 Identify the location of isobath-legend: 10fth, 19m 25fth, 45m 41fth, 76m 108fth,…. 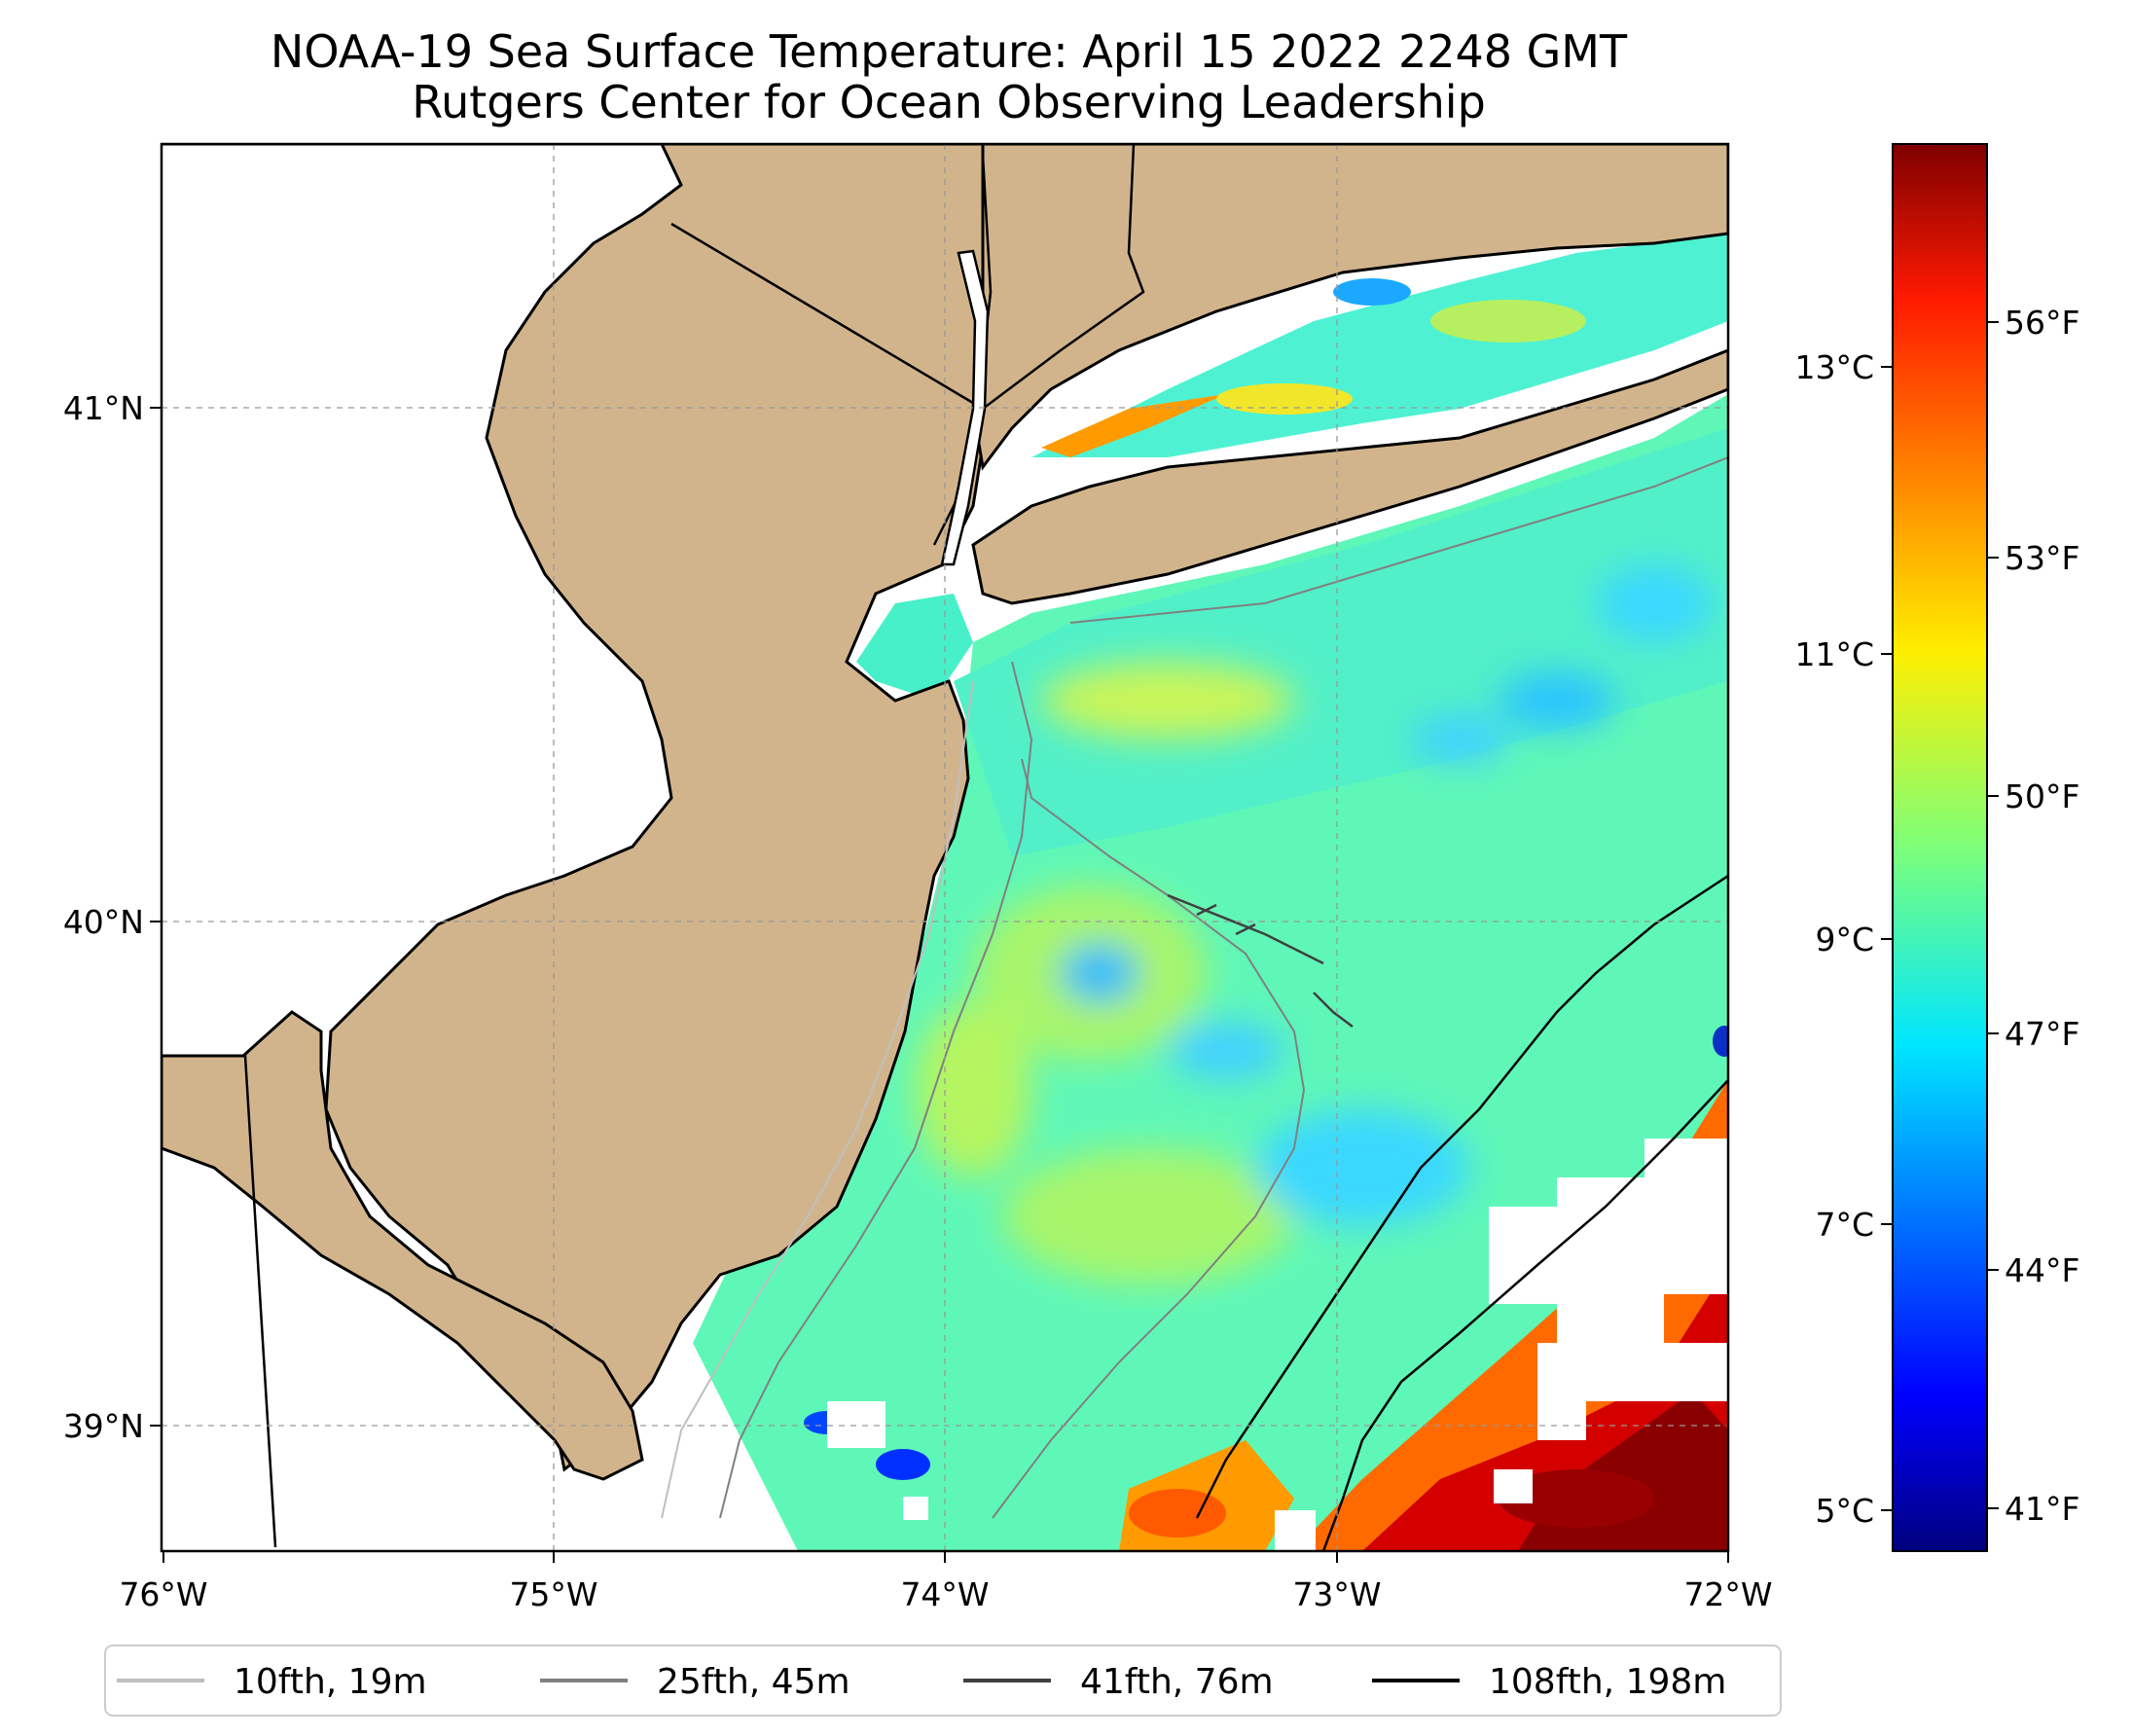
(943, 1681).